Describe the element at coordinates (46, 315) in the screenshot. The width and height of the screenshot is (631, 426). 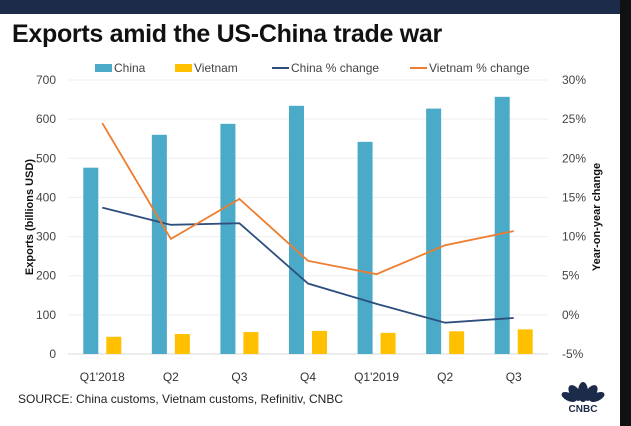
I see `y-tick-label: 100` at that location.